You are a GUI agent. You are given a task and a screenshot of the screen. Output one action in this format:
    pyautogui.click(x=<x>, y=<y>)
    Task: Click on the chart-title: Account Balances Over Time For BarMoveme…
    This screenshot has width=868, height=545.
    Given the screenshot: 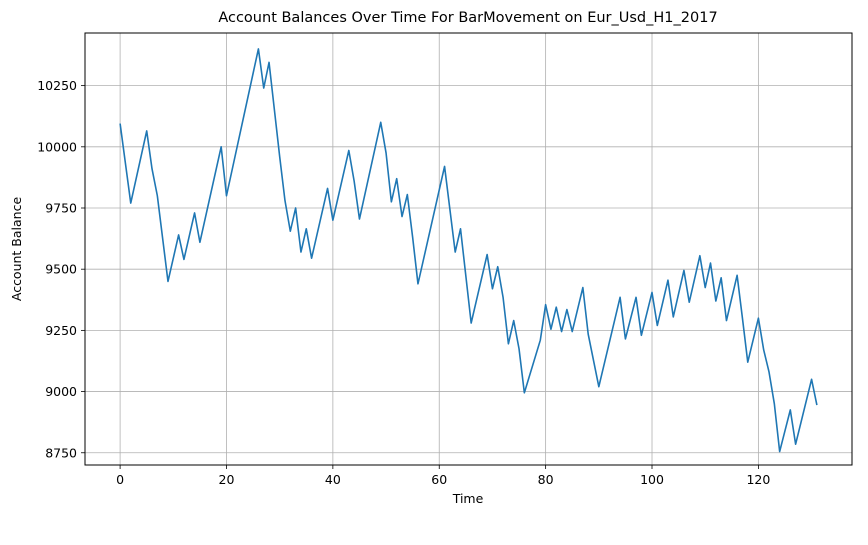 What is the action you would take?
    pyautogui.click(x=467, y=18)
    